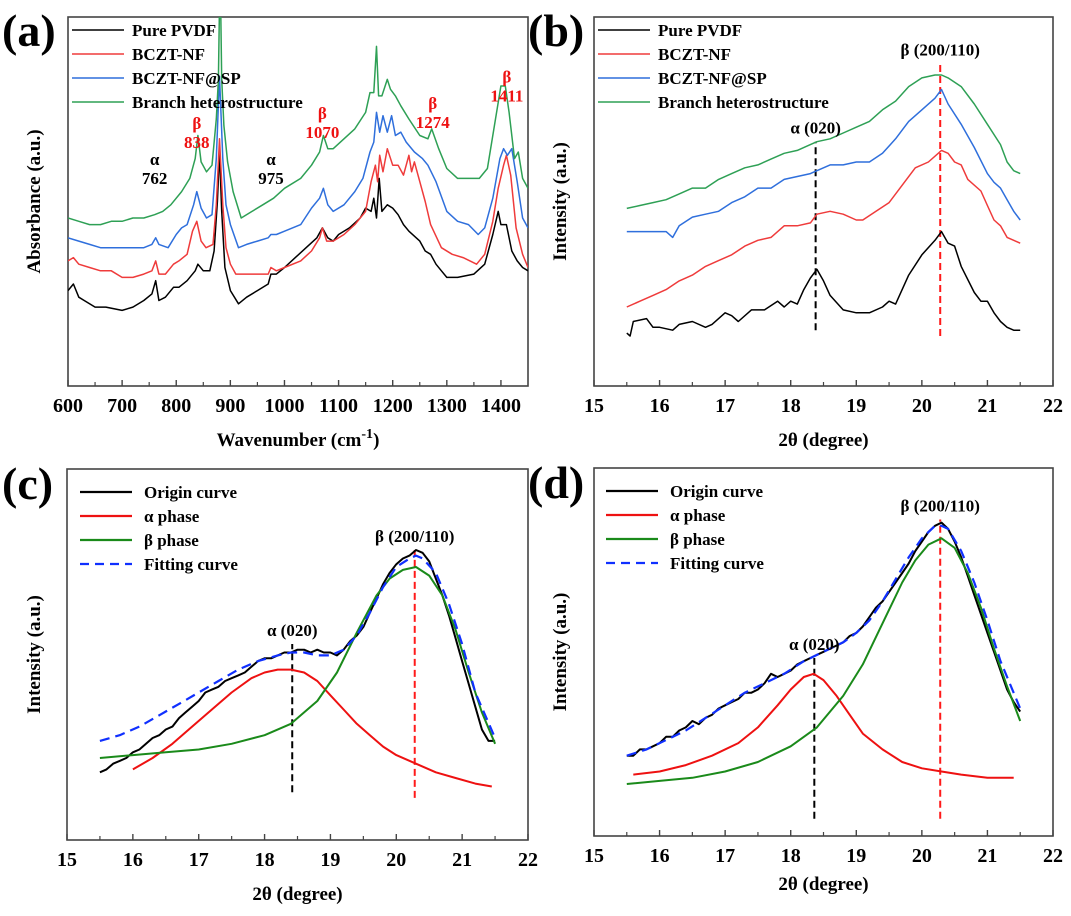 Image resolution: width=1071 pixels, height=916 pixels. Describe the element at coordinates (376, 440) in the screenshot. I see `x-axis-title-suffix: )` at that location.